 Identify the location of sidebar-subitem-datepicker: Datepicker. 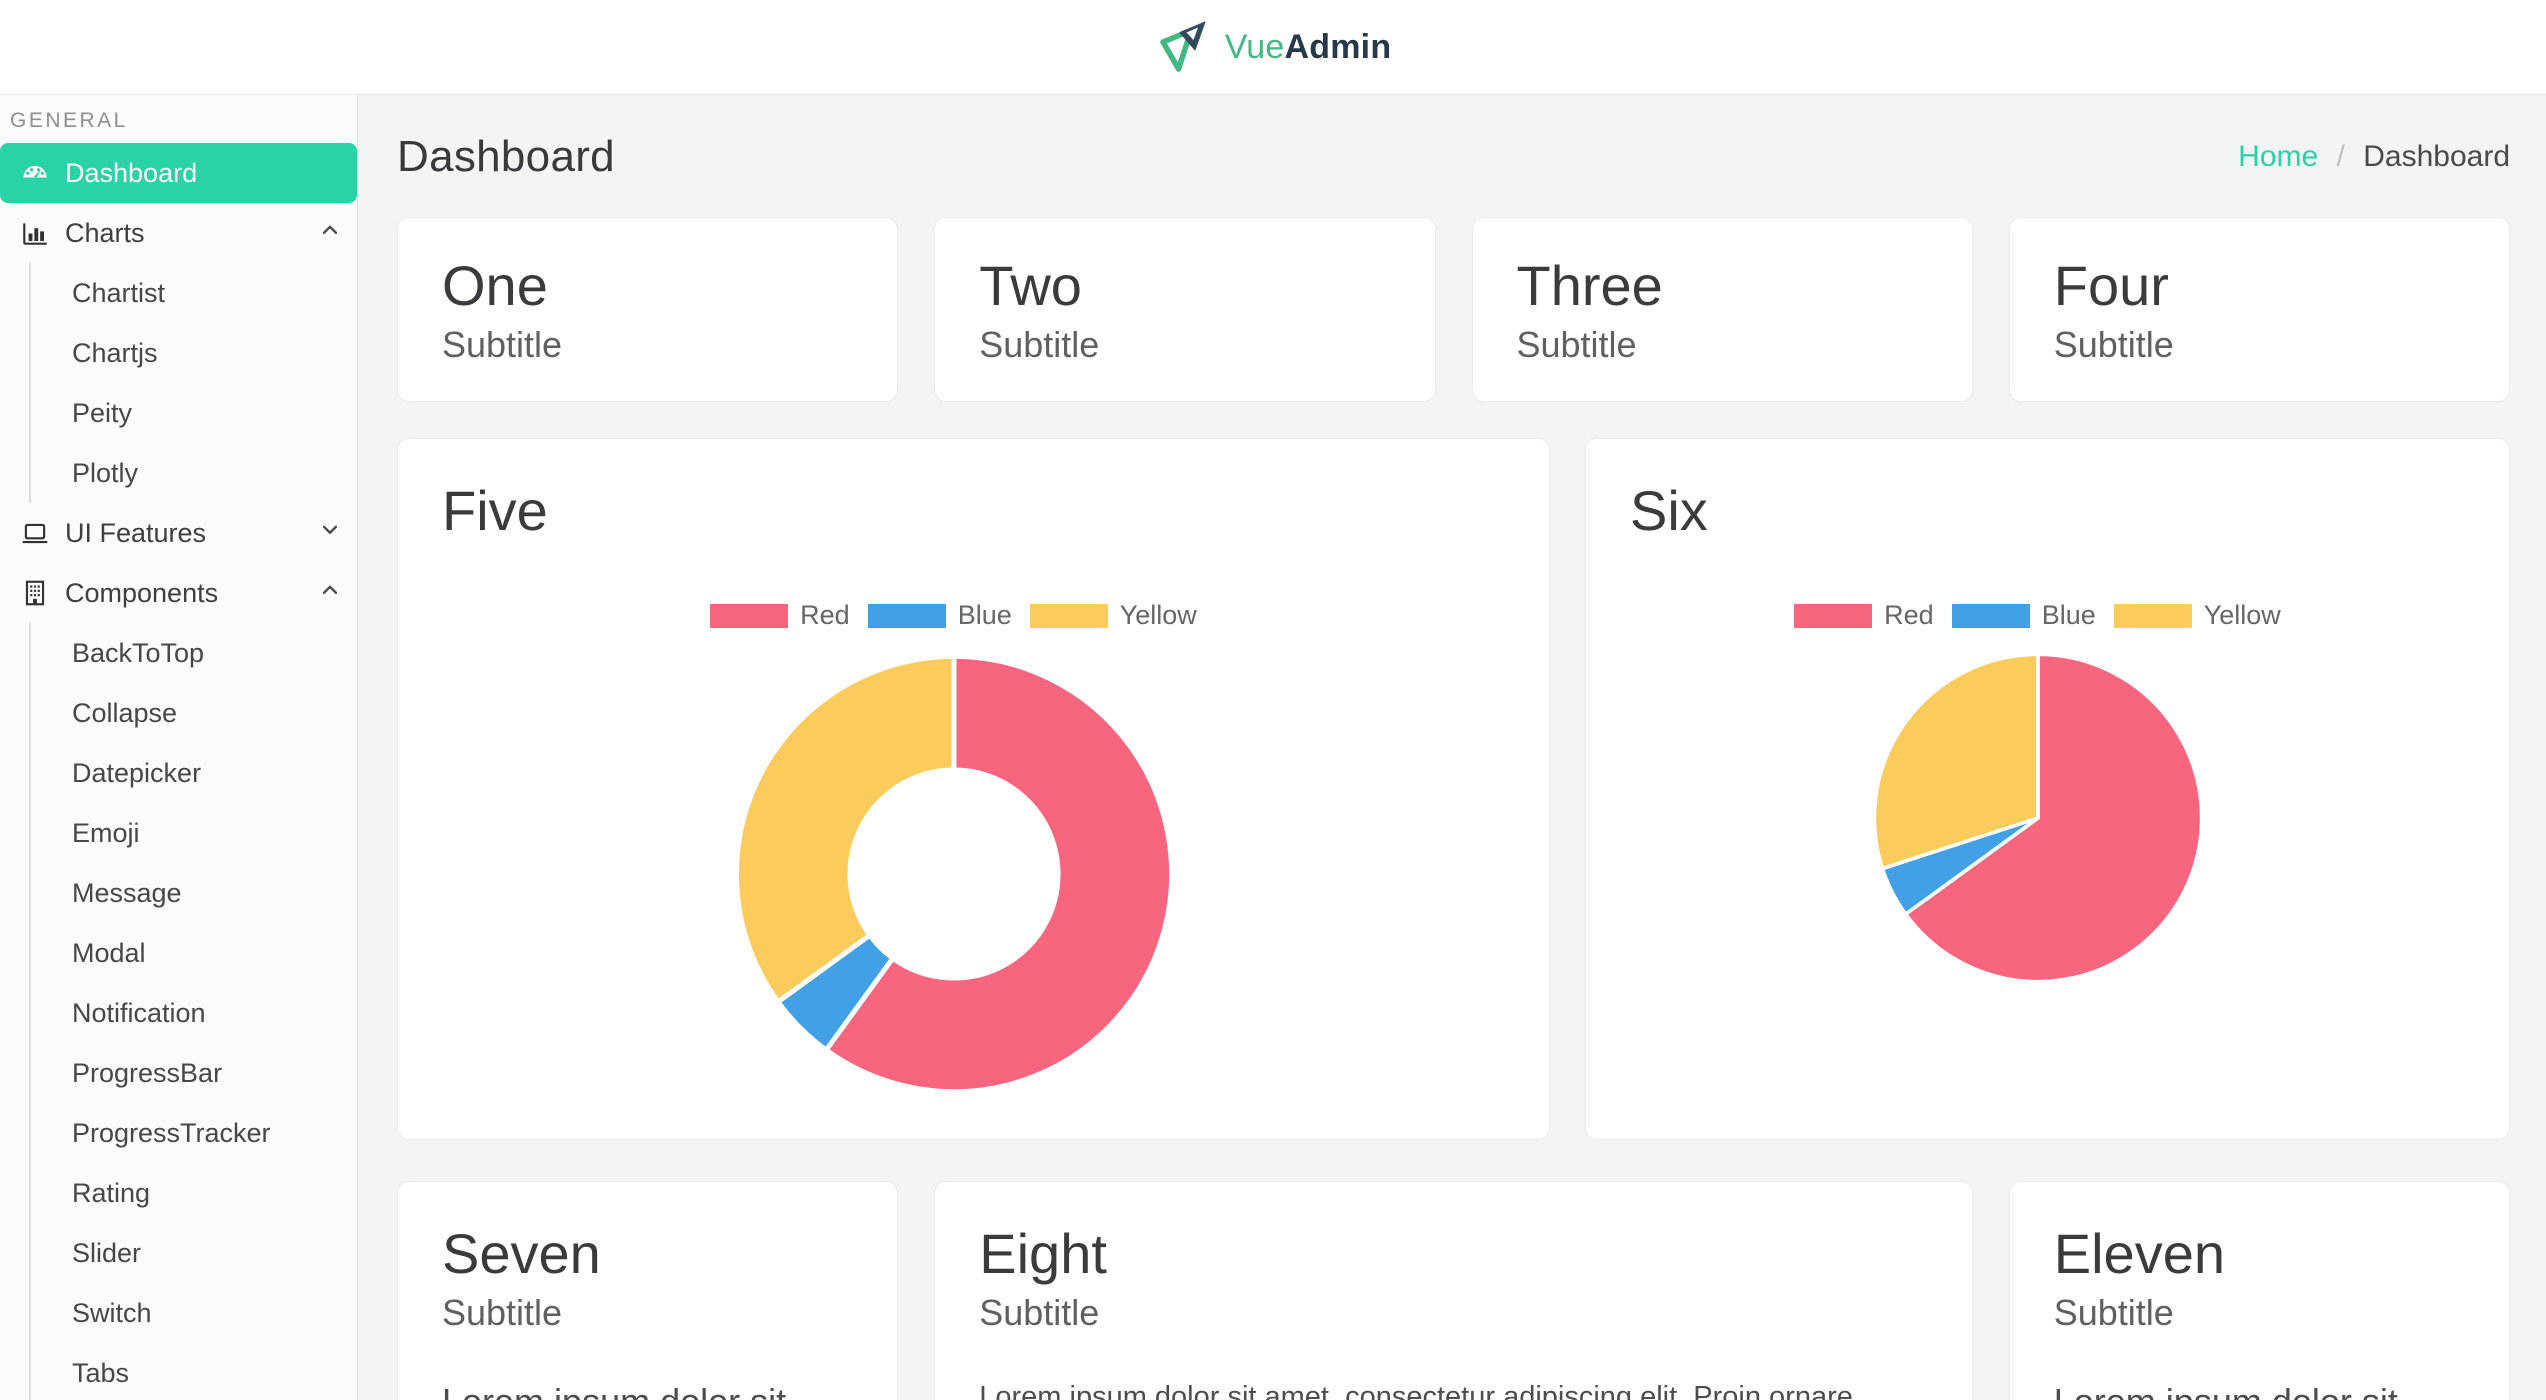
(137, 773).